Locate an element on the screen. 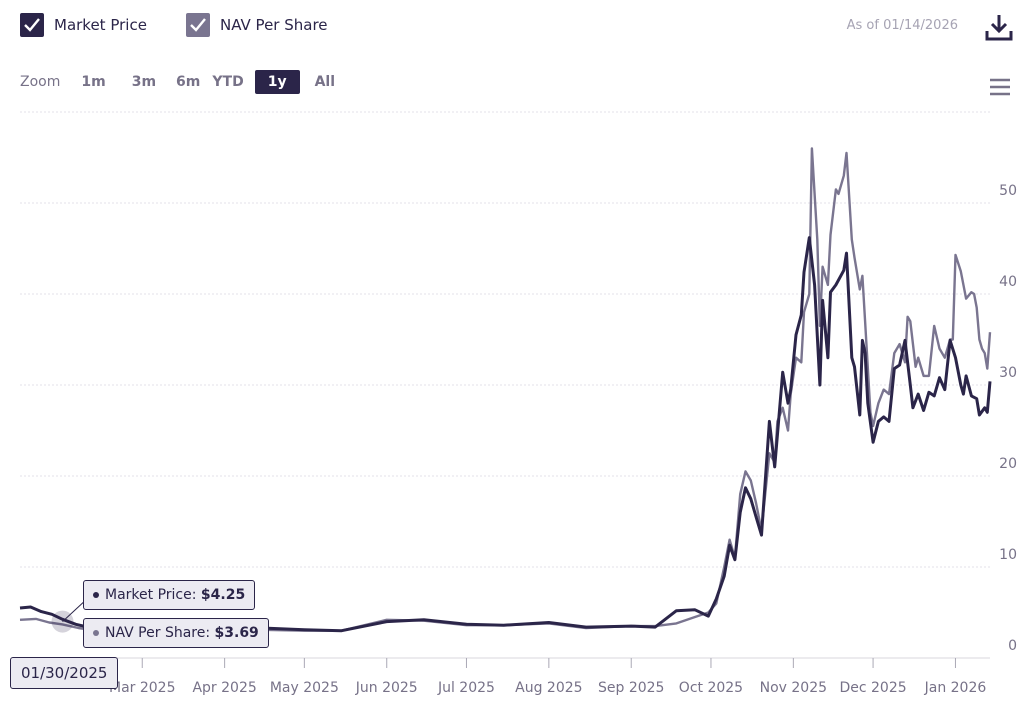 This screenshot has width=1024, height=703. legend-nav-per-share: NAV Per Share is located at coordinates (257, 25).